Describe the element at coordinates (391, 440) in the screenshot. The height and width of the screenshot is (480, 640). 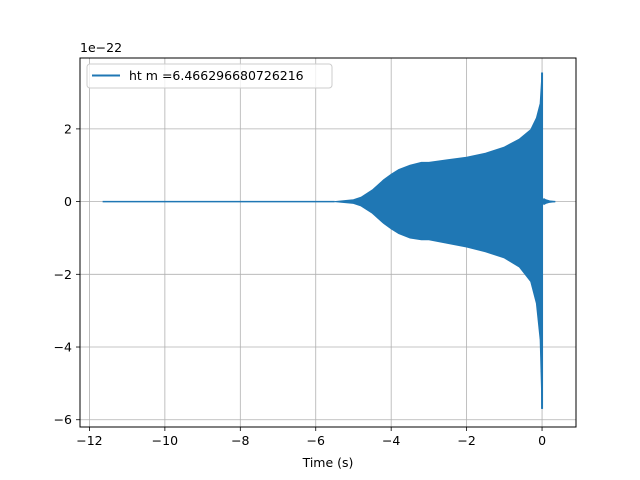
I see `x-tick-label: −4` at that location.